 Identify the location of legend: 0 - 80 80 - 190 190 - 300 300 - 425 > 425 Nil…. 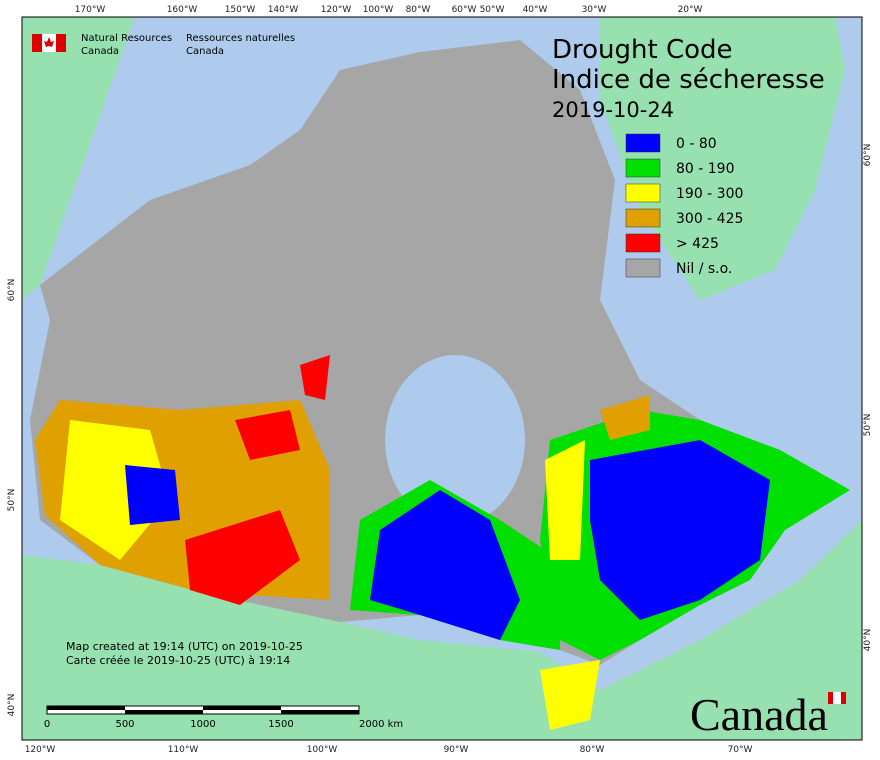
(684, 205).